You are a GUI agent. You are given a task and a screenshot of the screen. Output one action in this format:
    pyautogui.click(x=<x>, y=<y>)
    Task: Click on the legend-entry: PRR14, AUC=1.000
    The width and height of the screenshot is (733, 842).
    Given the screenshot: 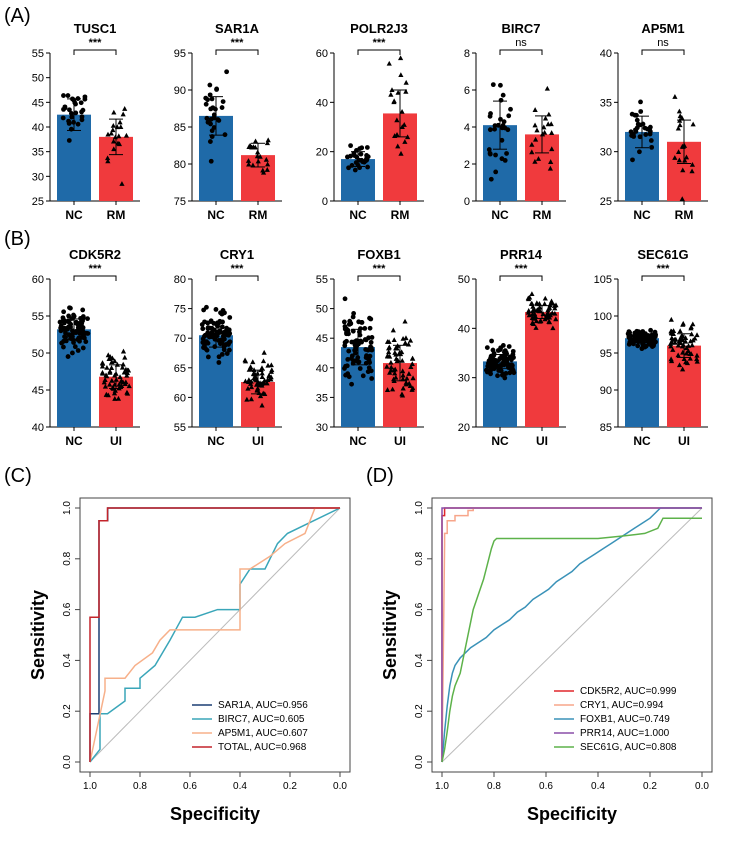 What is the action you would take?
    pyautogui.click(x=625, y=733)
    